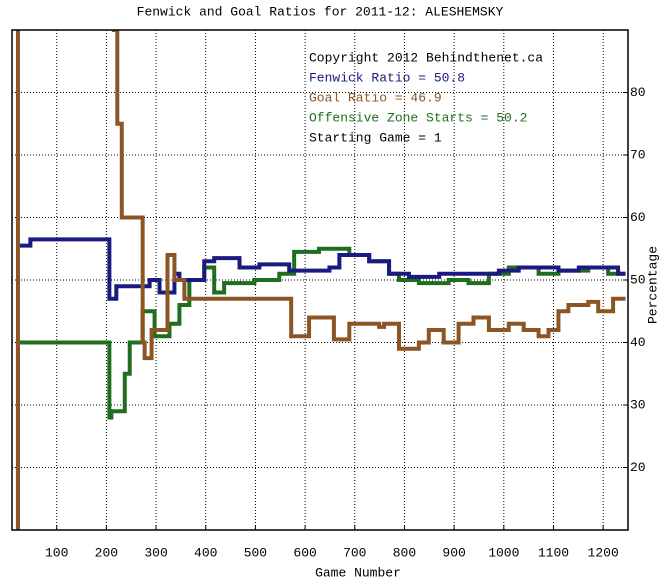 Image resolution: width=665 pixels, height=580 pixels. What do you see at coordinates (56, 552) in the screenshot?
I see `x-tick-label: 100` at bounding box center [56, 552].